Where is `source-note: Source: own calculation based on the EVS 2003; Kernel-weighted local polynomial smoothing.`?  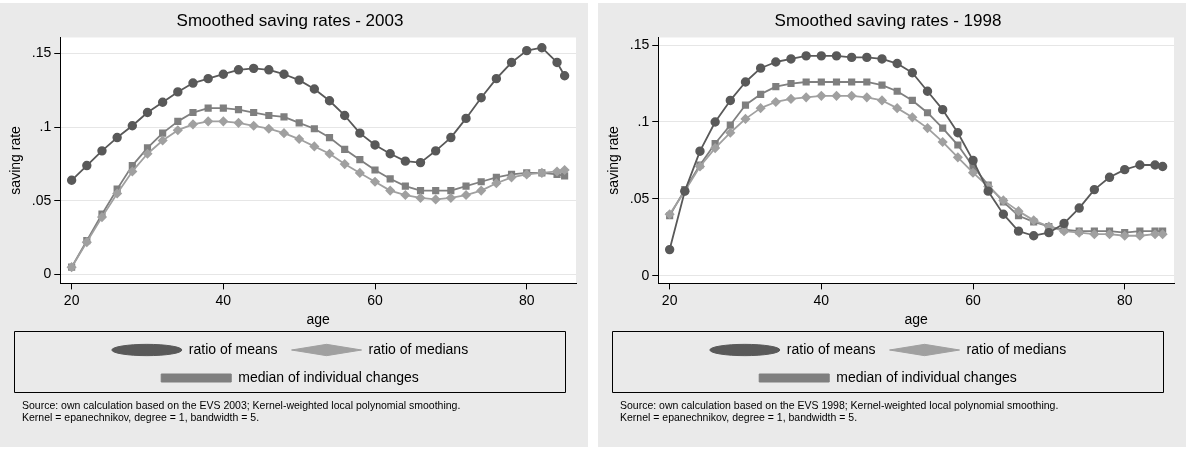 source-note: Source: own calculation based on the EVS 2003; Kernel-weighted local polynomial smoothing. is located at coordinates (242, 405).